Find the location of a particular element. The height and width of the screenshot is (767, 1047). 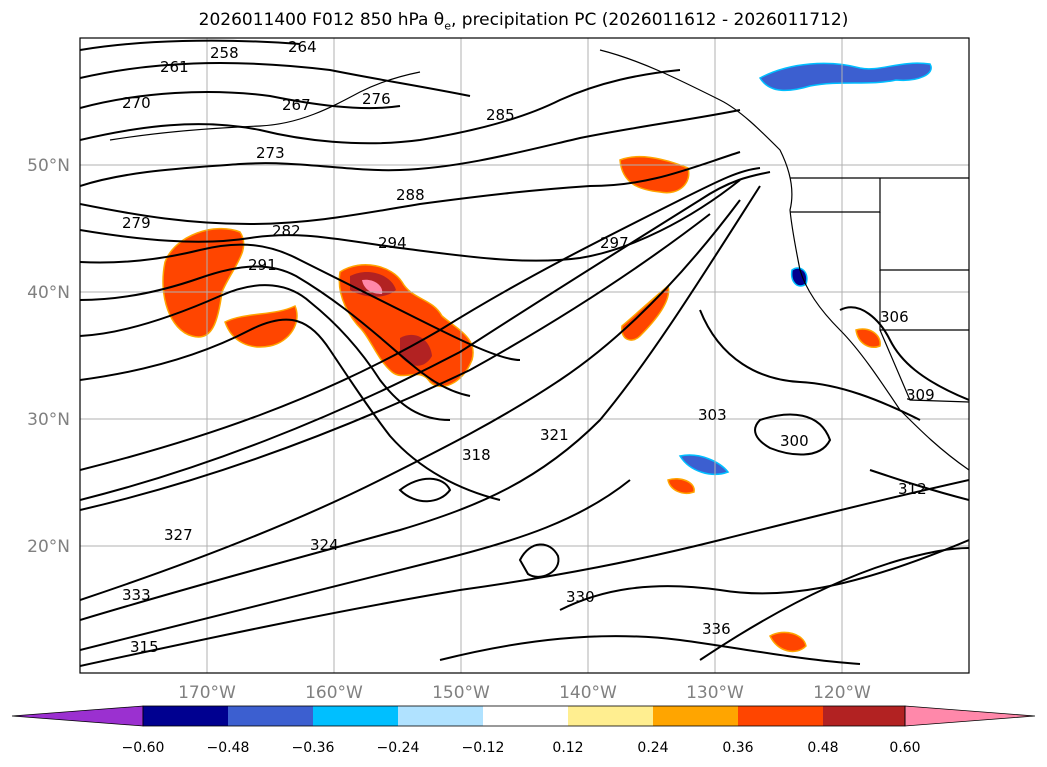

contour-label-315: 315 is located at coordinates (144, 647).